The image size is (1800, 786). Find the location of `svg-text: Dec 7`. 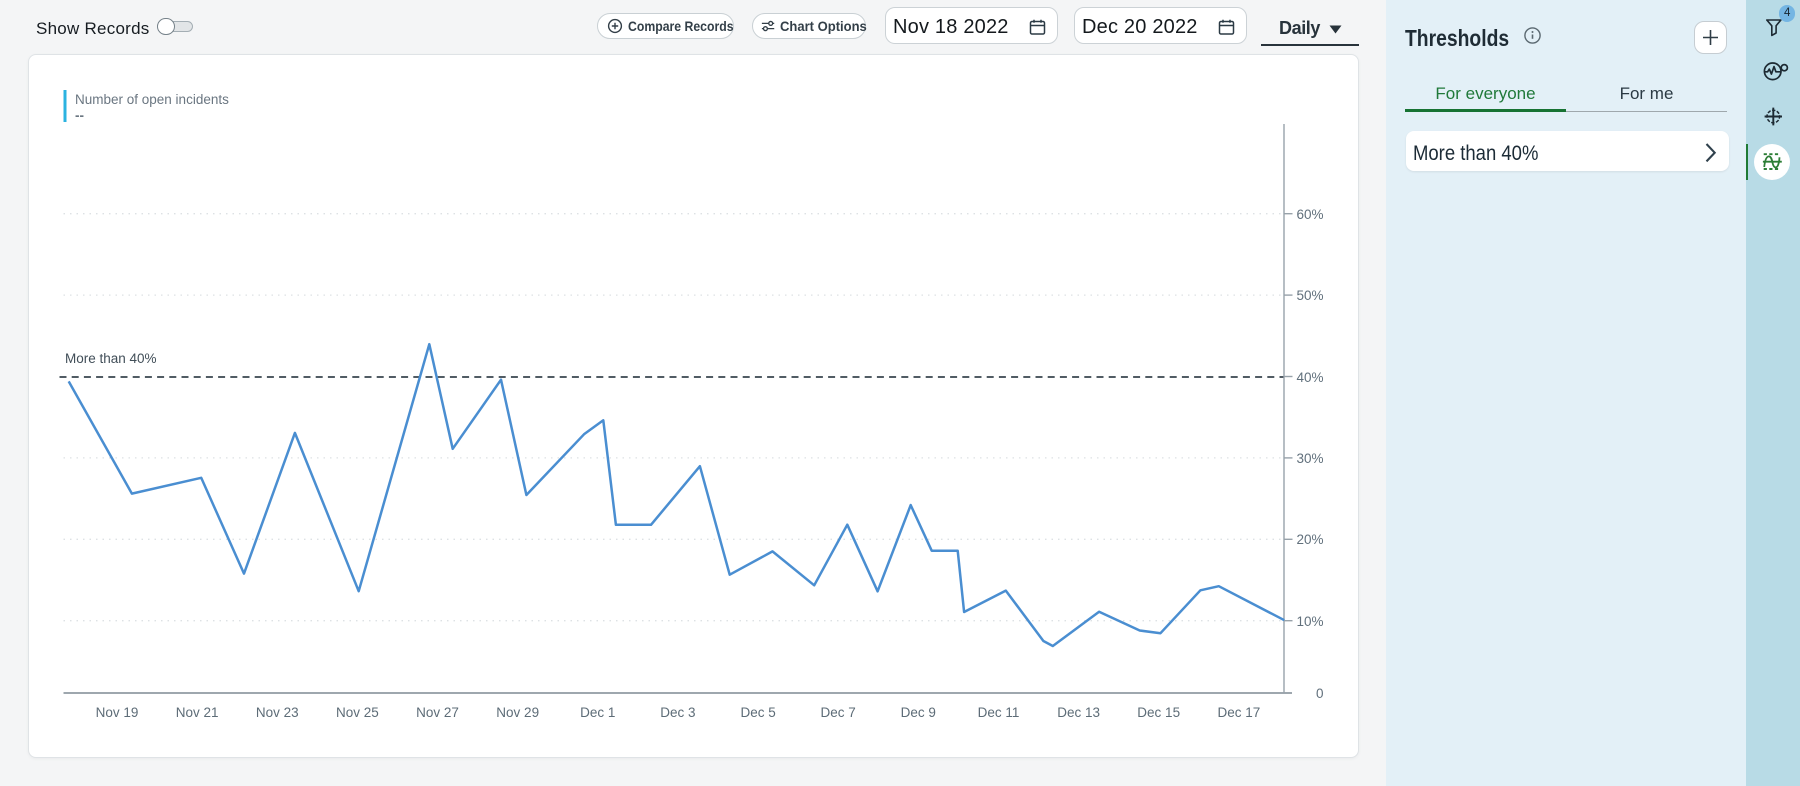

svg-text: Dec 7 is located at coordinates (838, 712).